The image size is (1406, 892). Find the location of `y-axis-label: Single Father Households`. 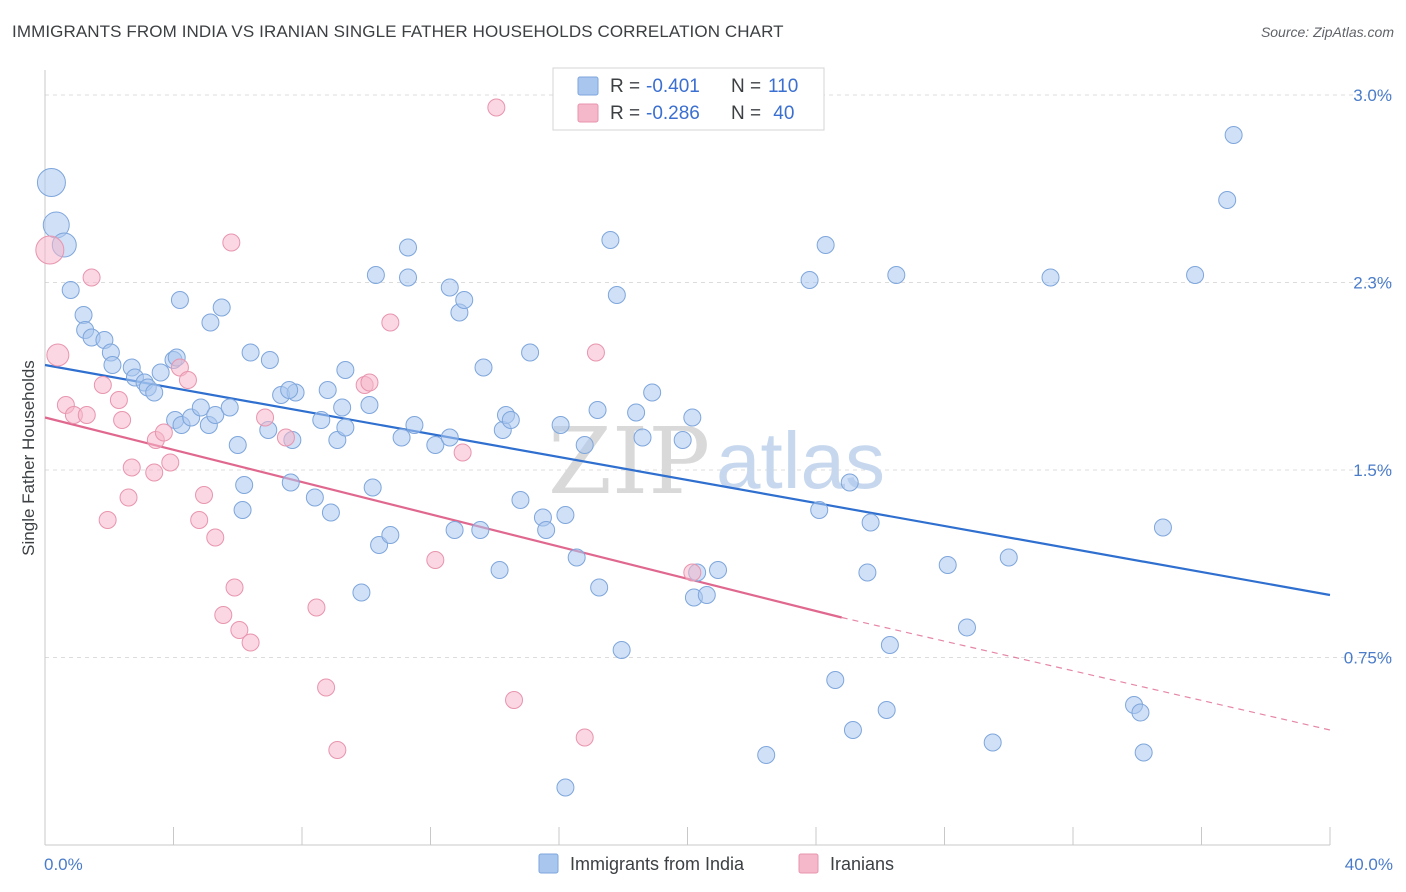

y-axis-label: Single Father Households is located at coordinates (28, 458).